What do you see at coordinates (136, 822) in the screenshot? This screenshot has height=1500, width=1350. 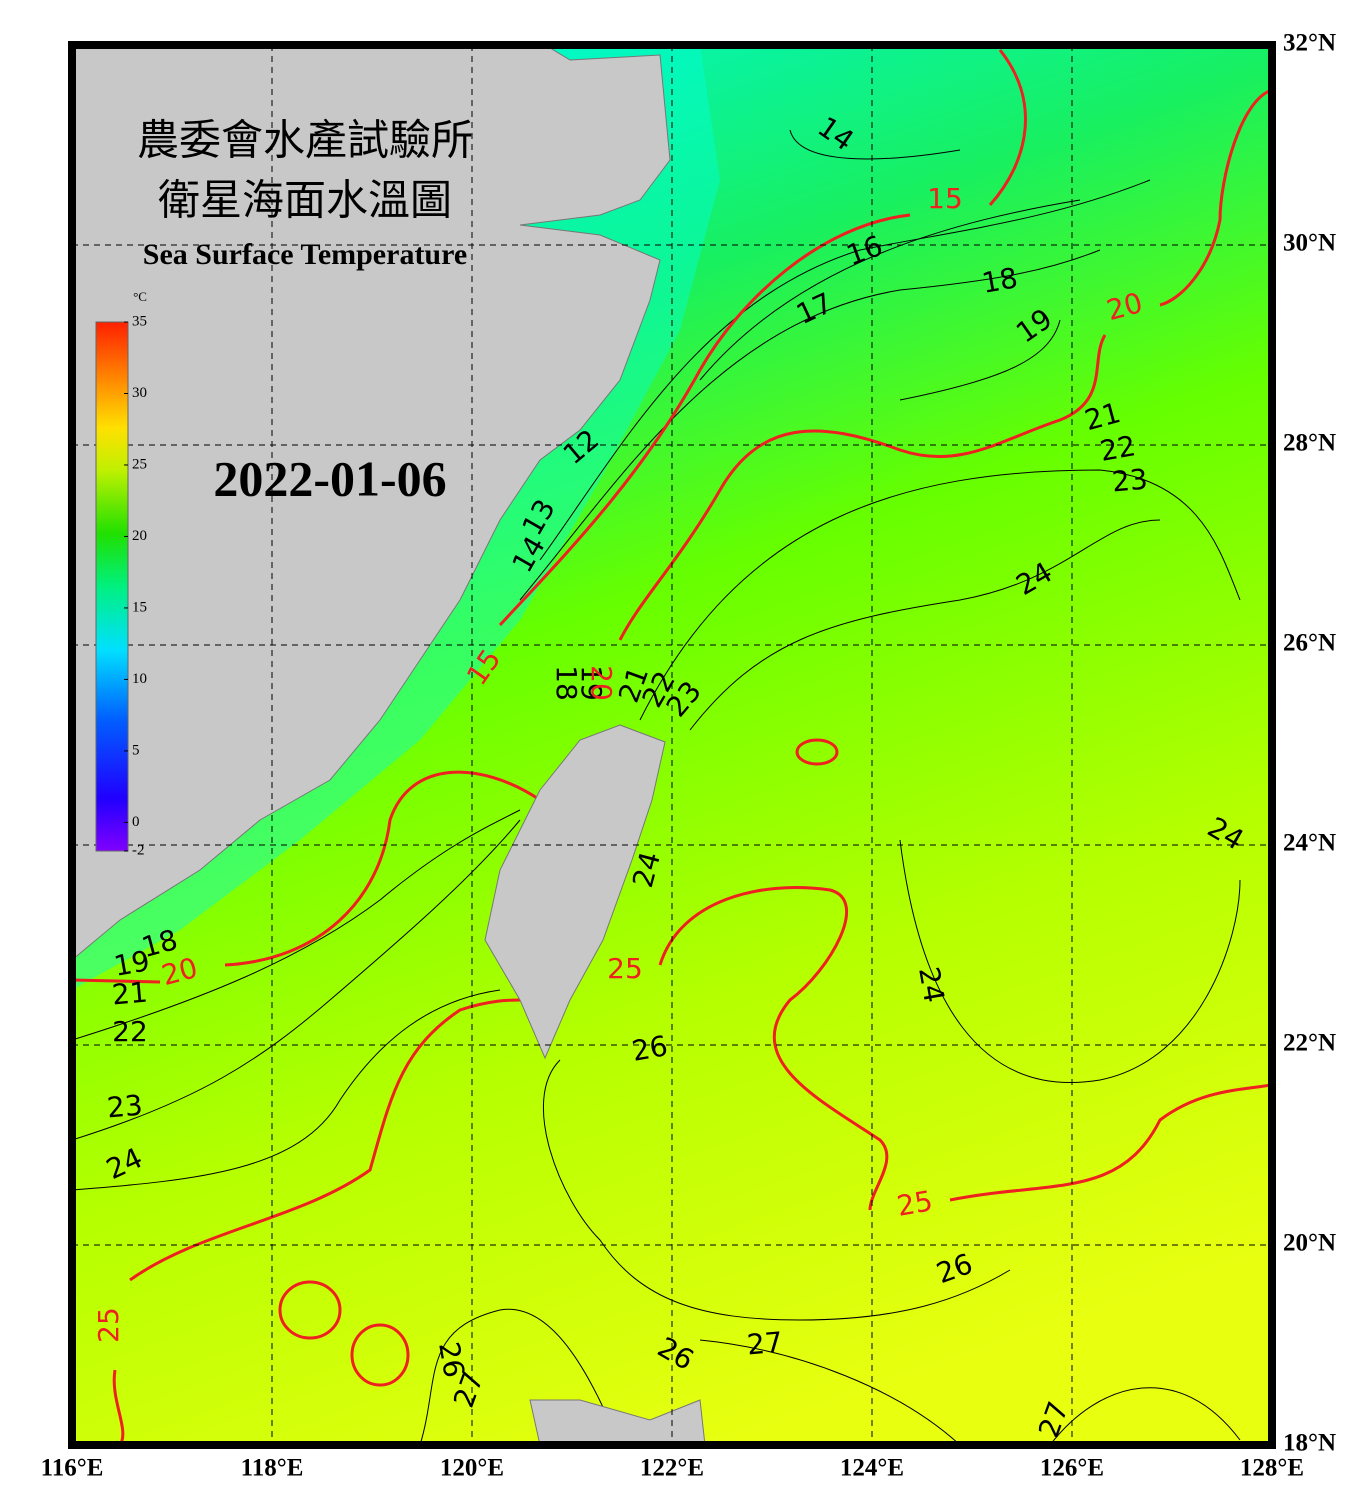 I see `colorbar-tick-label: 0` at bounding box center [136, 822].